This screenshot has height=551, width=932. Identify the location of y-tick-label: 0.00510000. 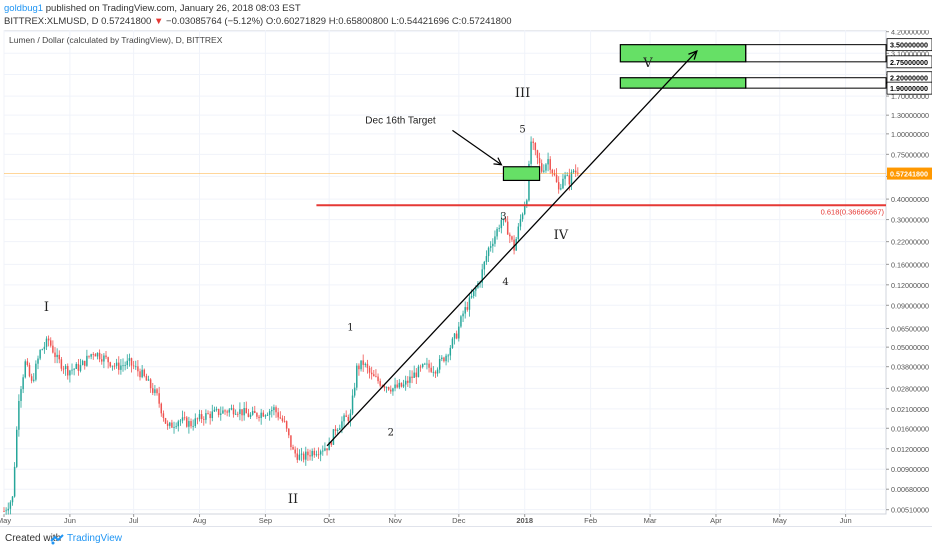
(910, 510).